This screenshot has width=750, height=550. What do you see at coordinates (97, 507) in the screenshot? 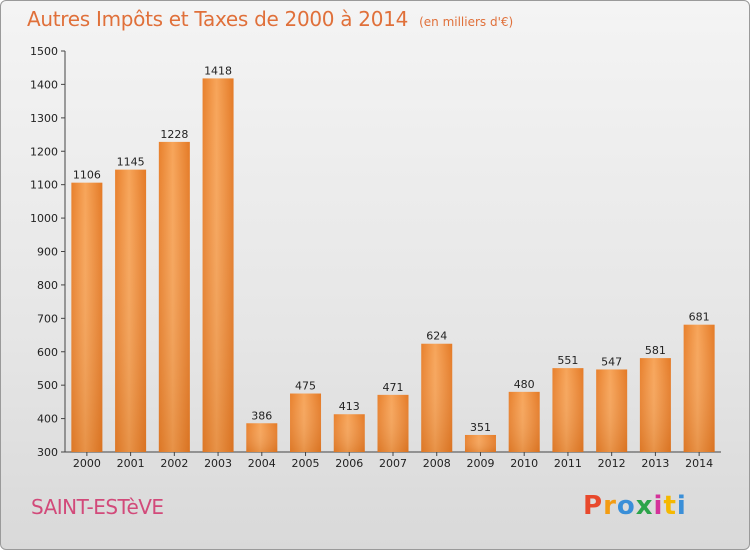
I see `commune-name: SAINT-ESTèVE` at bounding box center [97, 507].